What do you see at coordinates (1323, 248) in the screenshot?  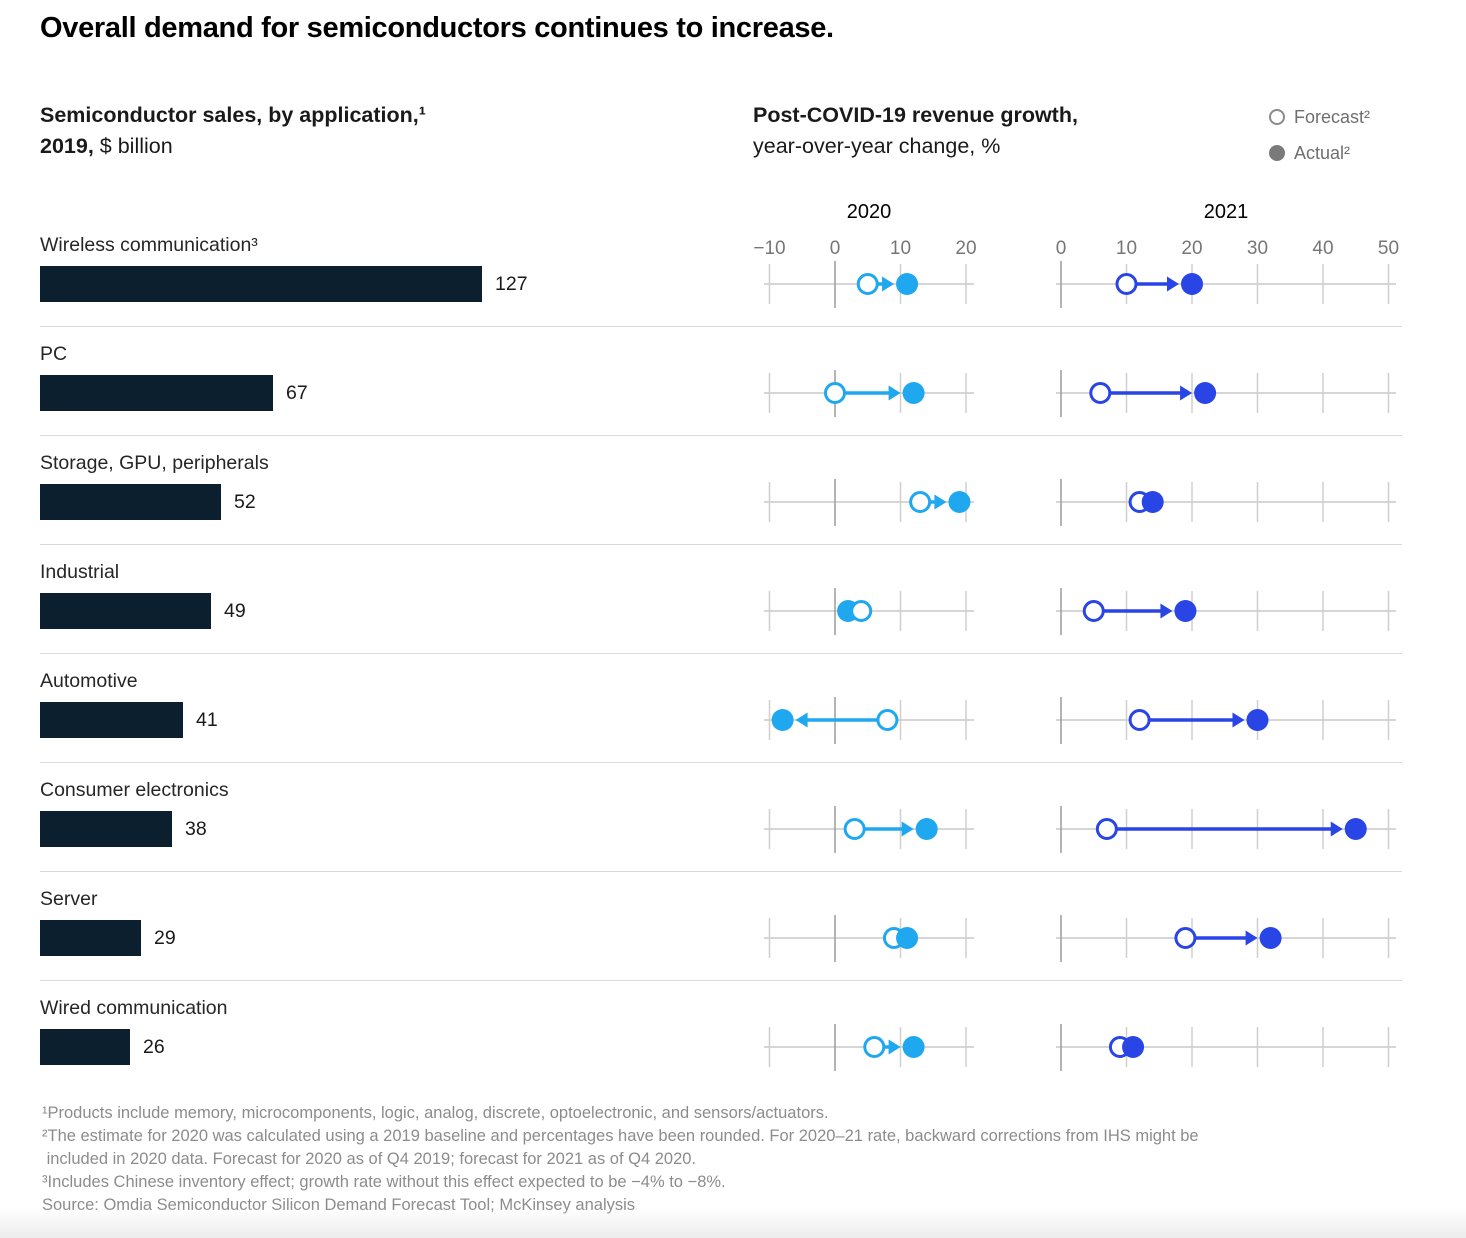 I see `tick-label-2021: 40` at bounding box center [1323, 248].